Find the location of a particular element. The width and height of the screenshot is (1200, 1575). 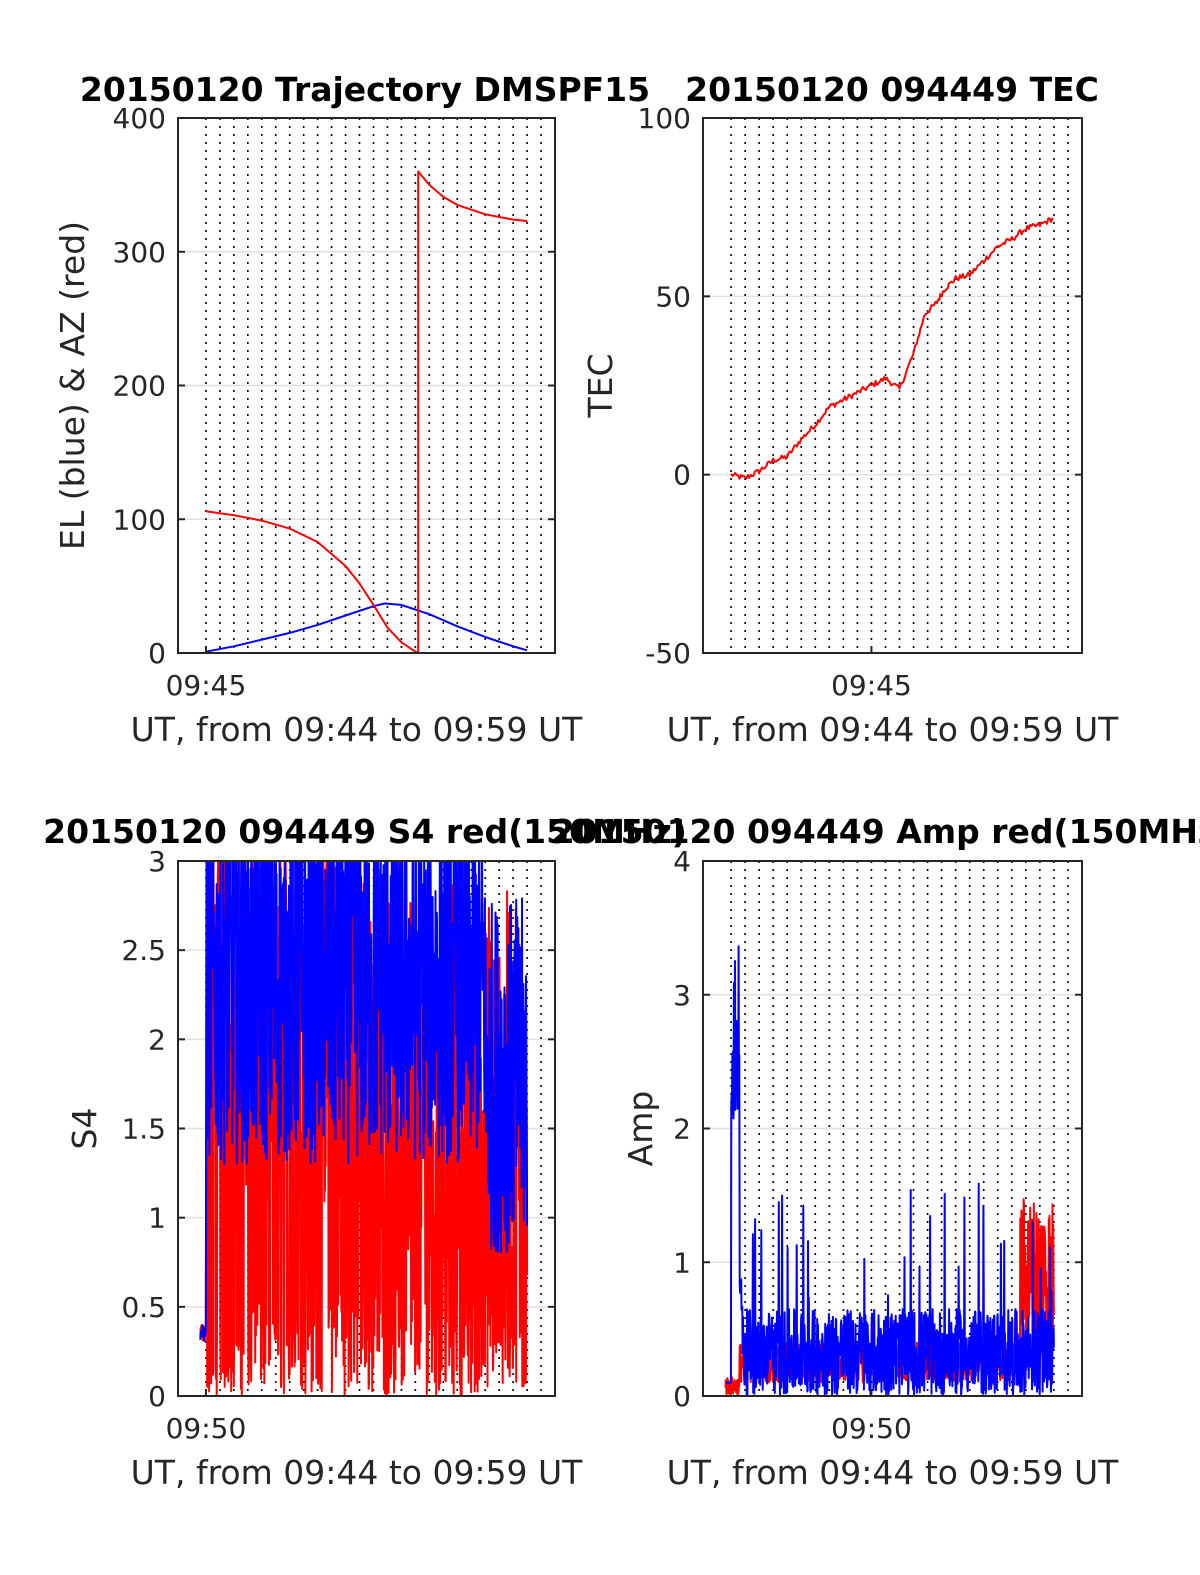

chart-title: 20150120 Trajectory DMSPF15 is located at coordinates (365, 89).